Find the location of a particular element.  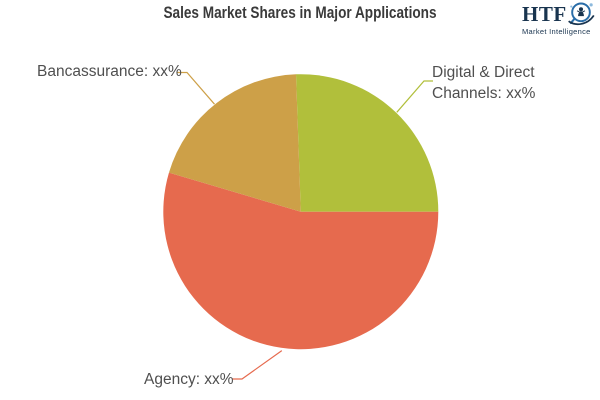

leader-line-digital-direct is located at coordinates (414, 96).